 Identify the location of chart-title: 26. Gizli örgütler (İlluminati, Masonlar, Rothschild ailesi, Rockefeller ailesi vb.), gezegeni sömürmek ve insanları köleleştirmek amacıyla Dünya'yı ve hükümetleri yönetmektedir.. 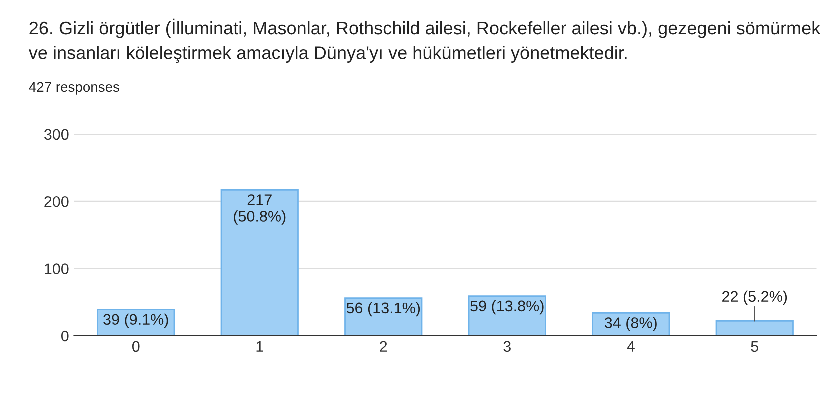
(424, 41).